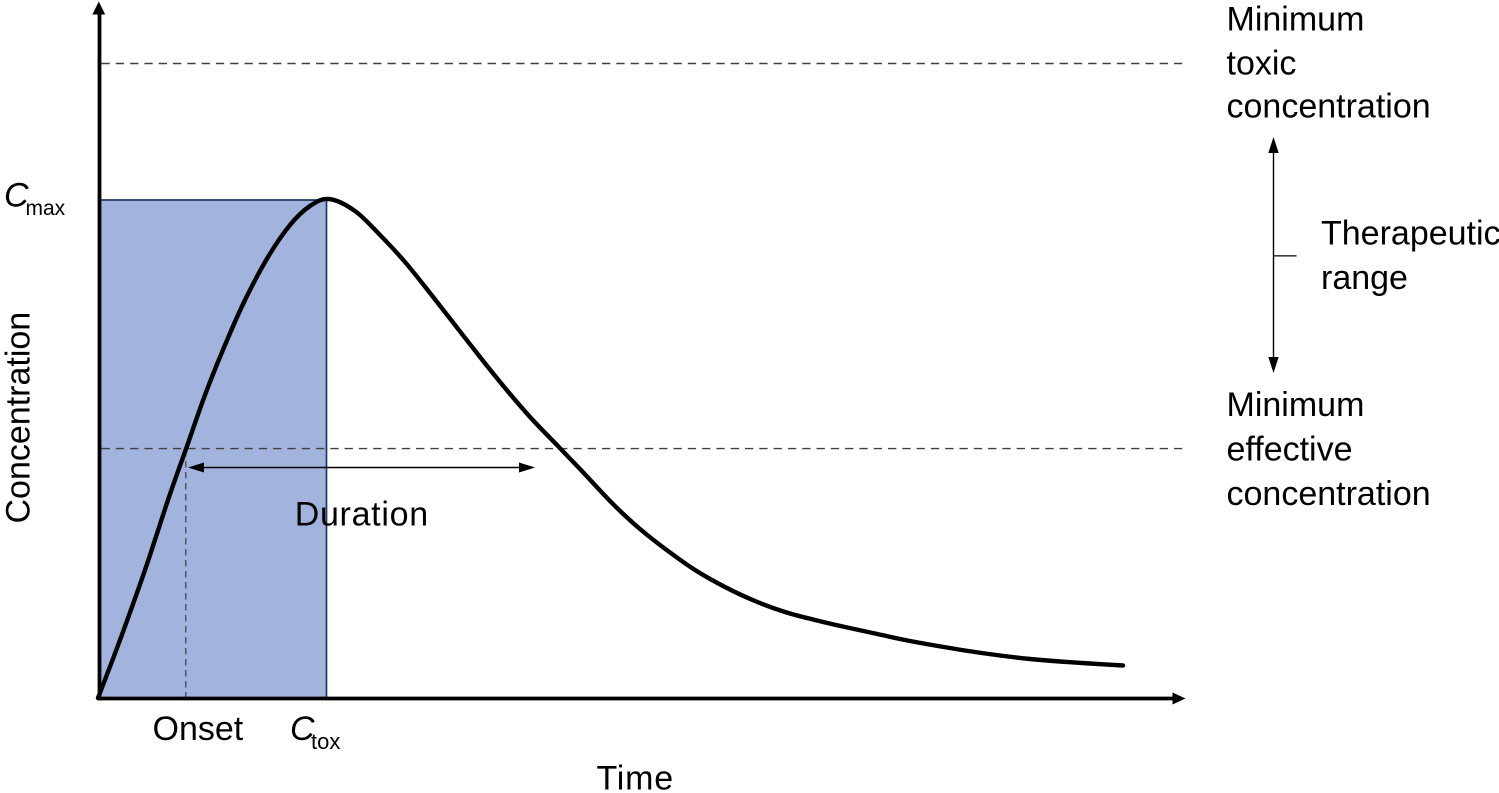 The image size is (1499, 793). Describe the element at coordinates (1364, 278) in the screenshot. I see `svg-text: range` at that location.